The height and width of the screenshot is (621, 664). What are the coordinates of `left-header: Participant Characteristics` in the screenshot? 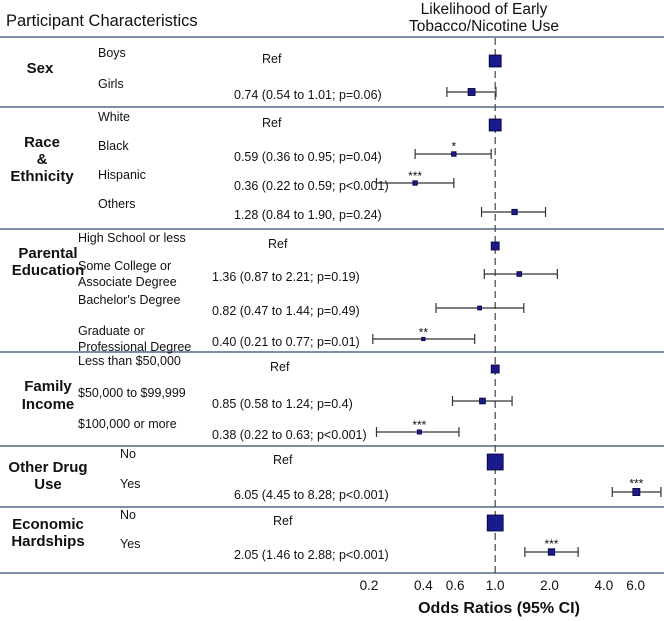 It's located at (102, 21).